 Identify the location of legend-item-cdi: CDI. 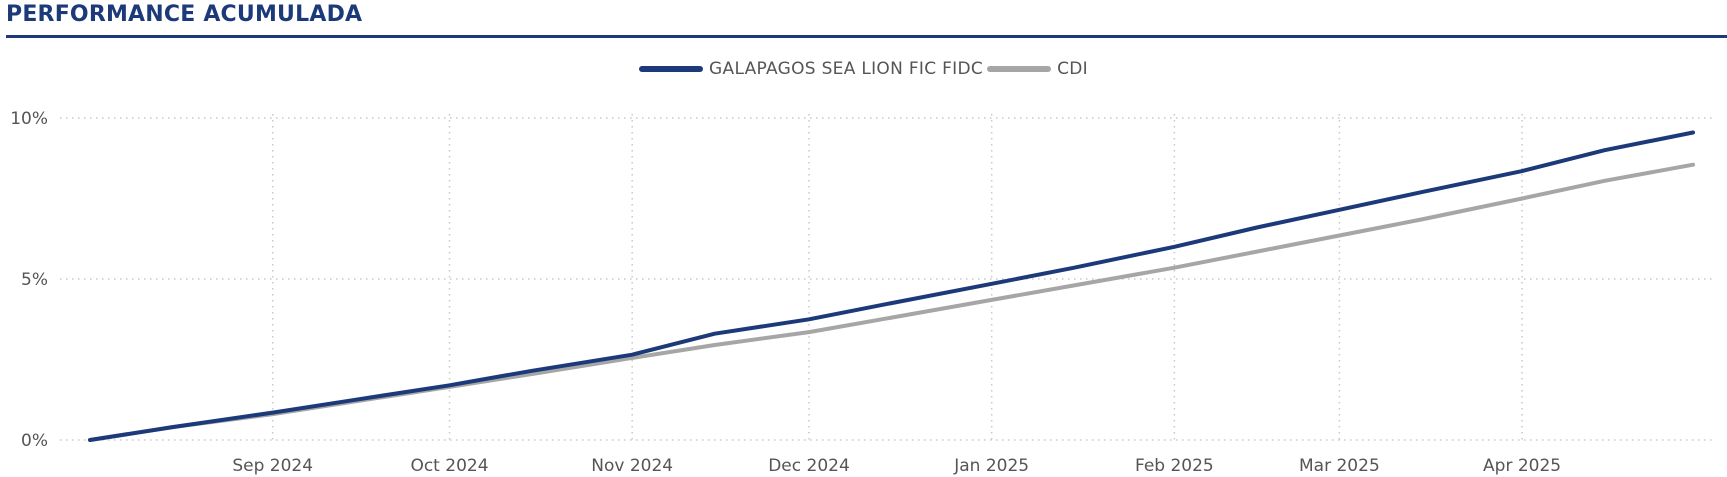
(1037, 69).